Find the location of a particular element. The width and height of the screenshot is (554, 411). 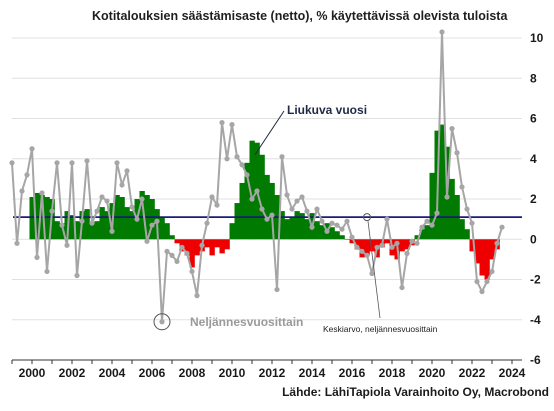

y-tick-label: 0 is located at coordinates (533, 239).